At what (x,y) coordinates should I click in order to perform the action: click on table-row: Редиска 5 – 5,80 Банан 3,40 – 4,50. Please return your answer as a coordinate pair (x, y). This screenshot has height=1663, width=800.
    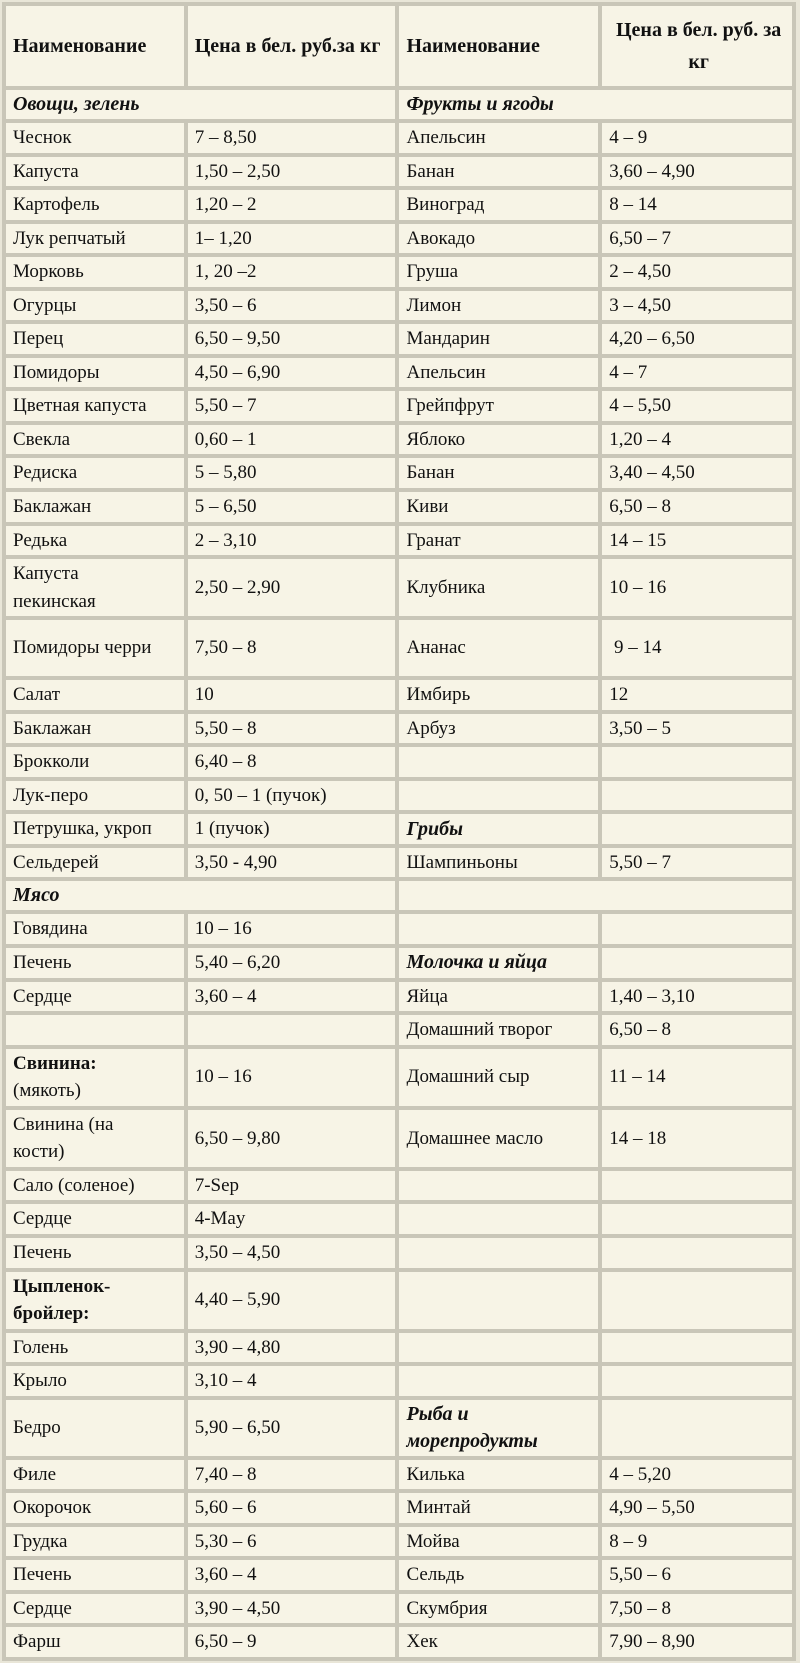
    Looking at the image, I should click on (399, 473).